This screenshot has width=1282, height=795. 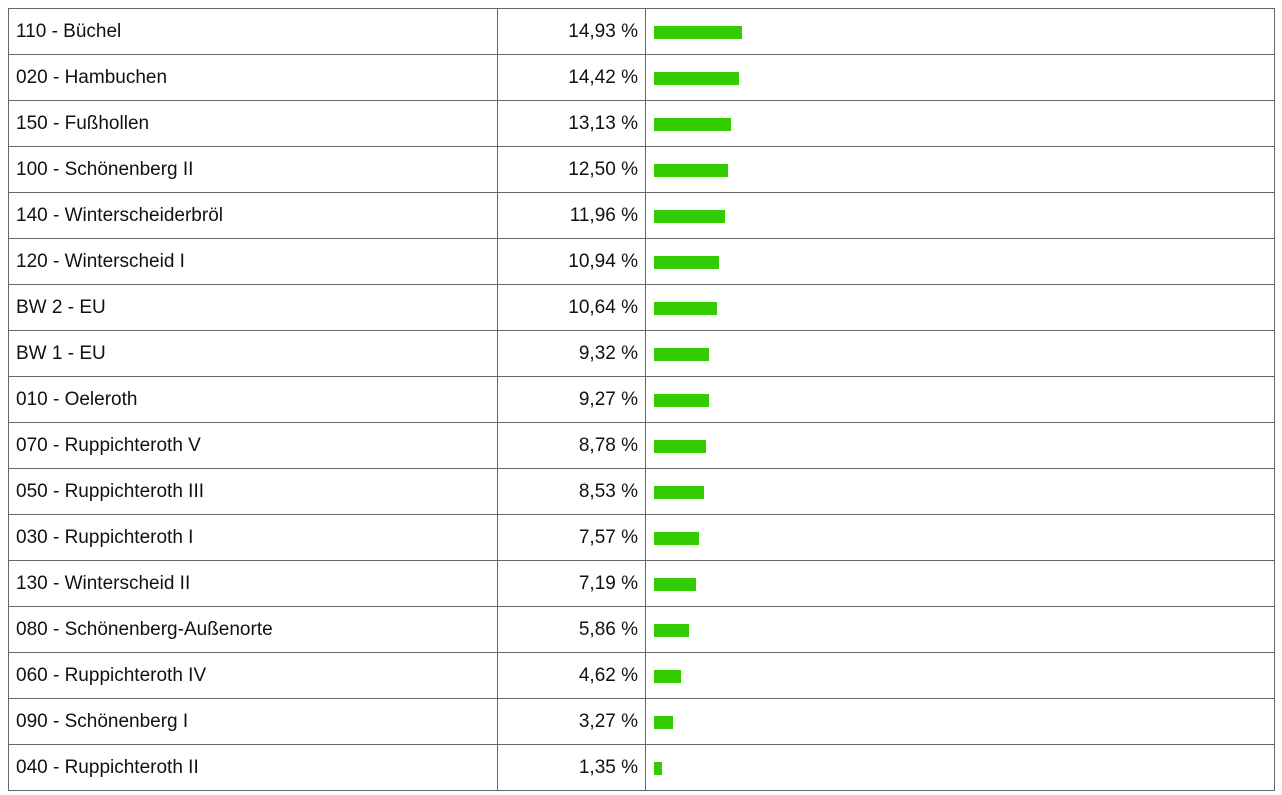 I want to click on table-row: BW 2 - EU 10,64 %, so click(x=641, y=308).